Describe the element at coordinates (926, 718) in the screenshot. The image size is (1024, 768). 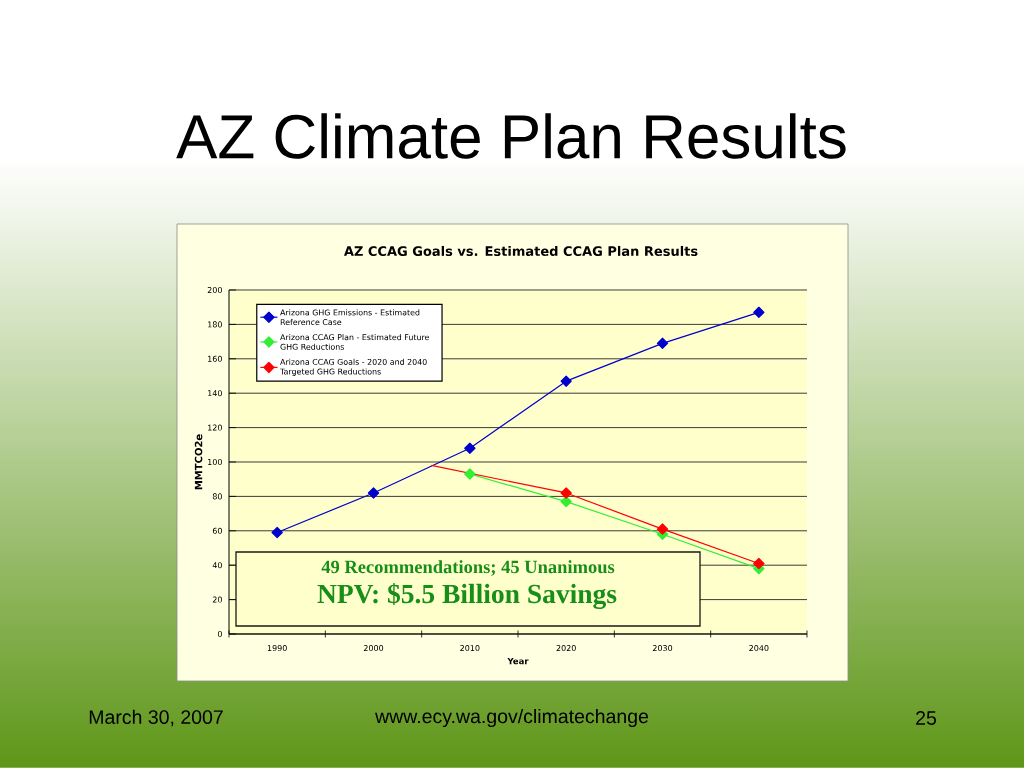
I see `text: 25` at that location.